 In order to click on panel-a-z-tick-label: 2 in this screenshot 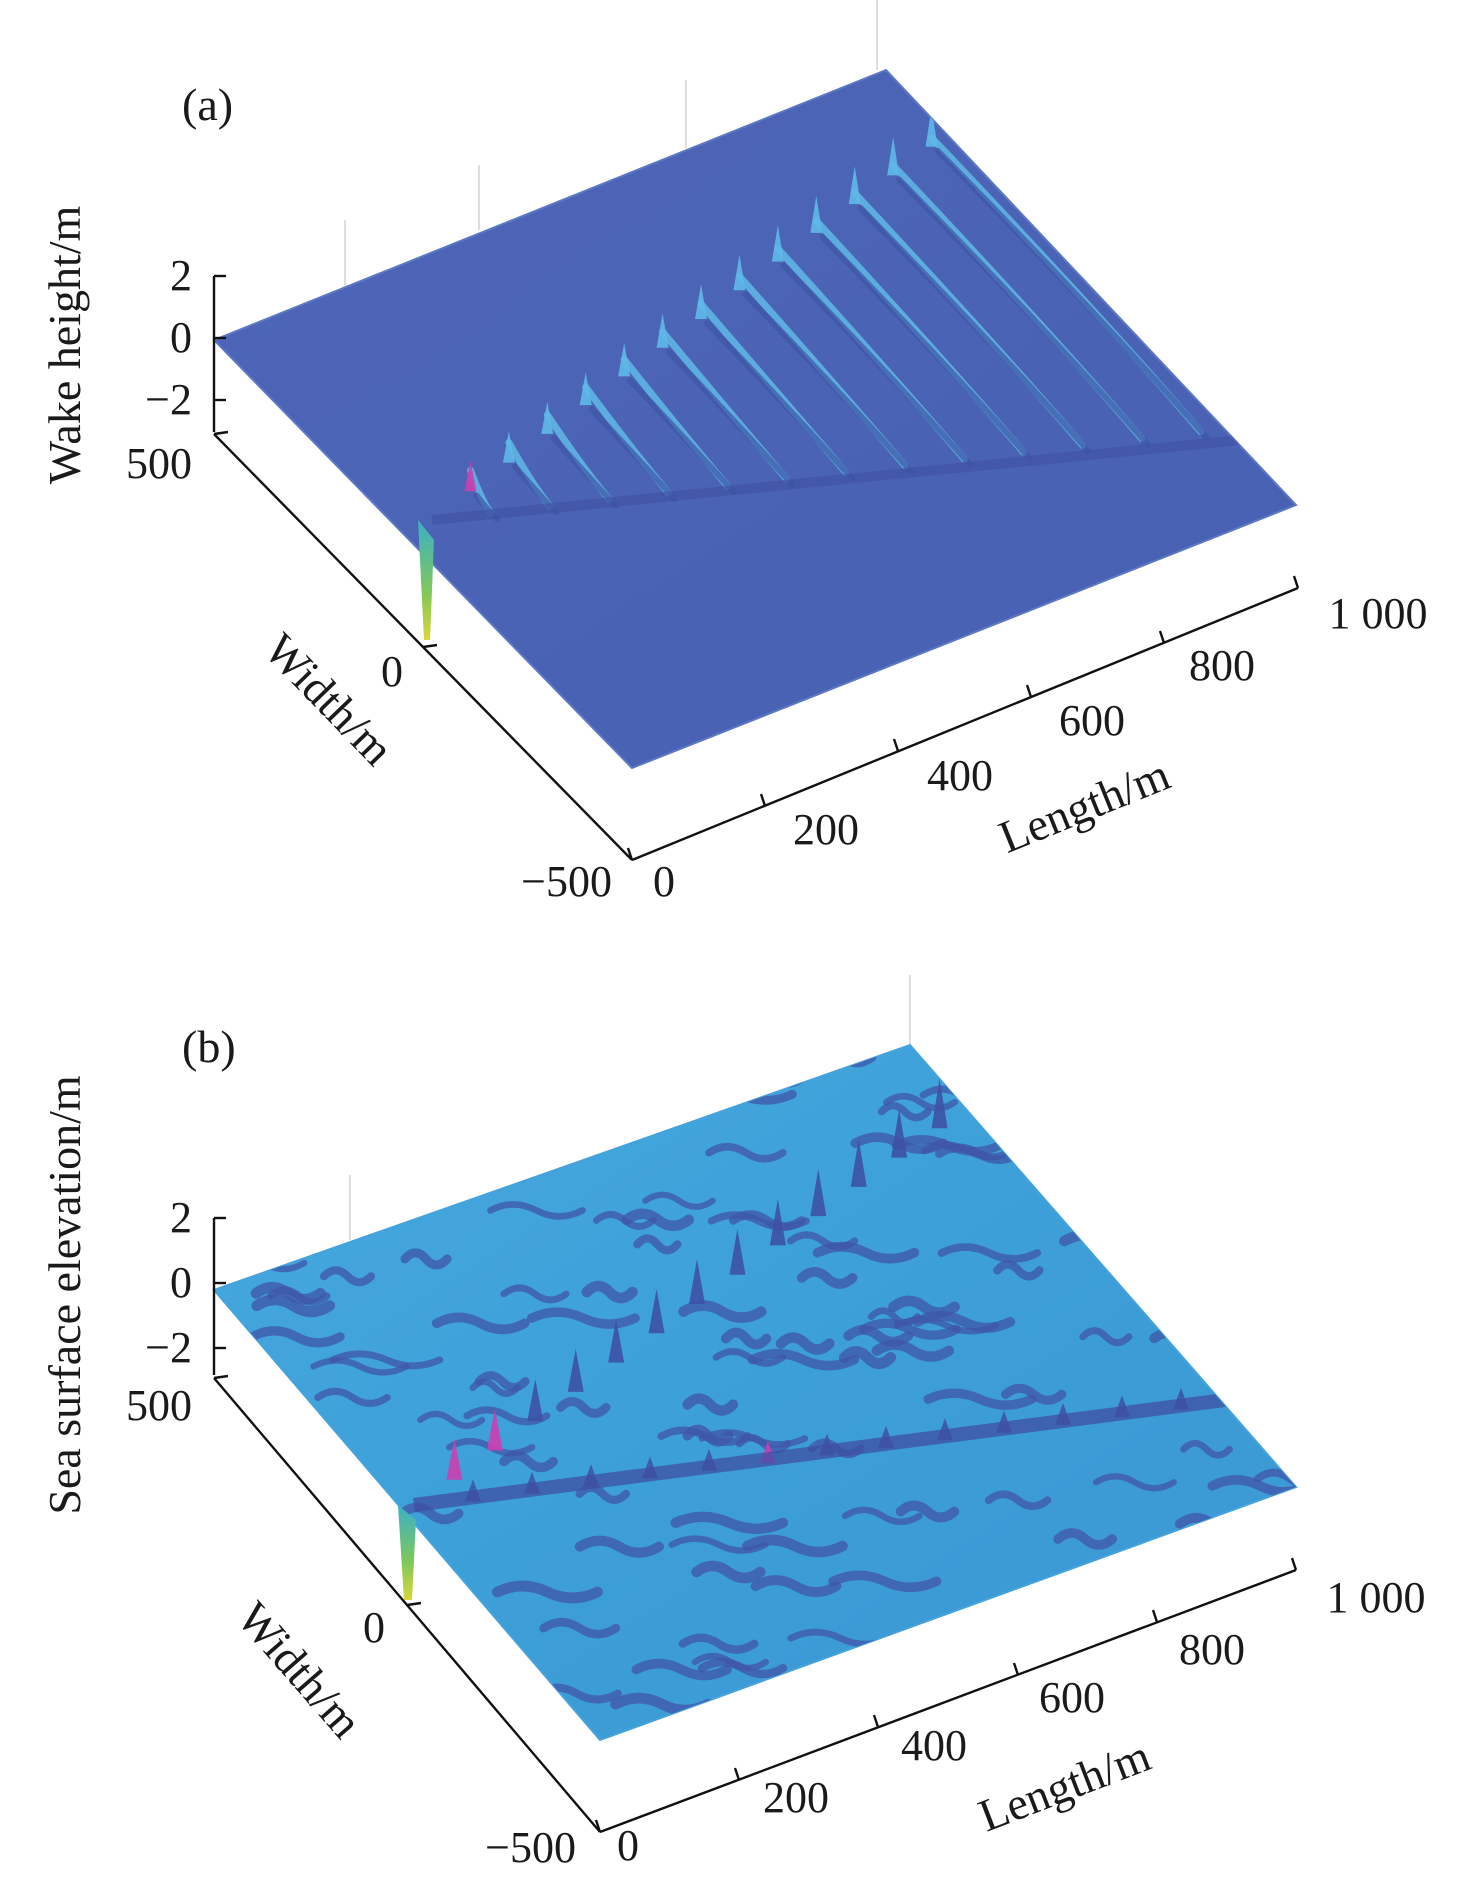, I will do `click(181, 275)`.